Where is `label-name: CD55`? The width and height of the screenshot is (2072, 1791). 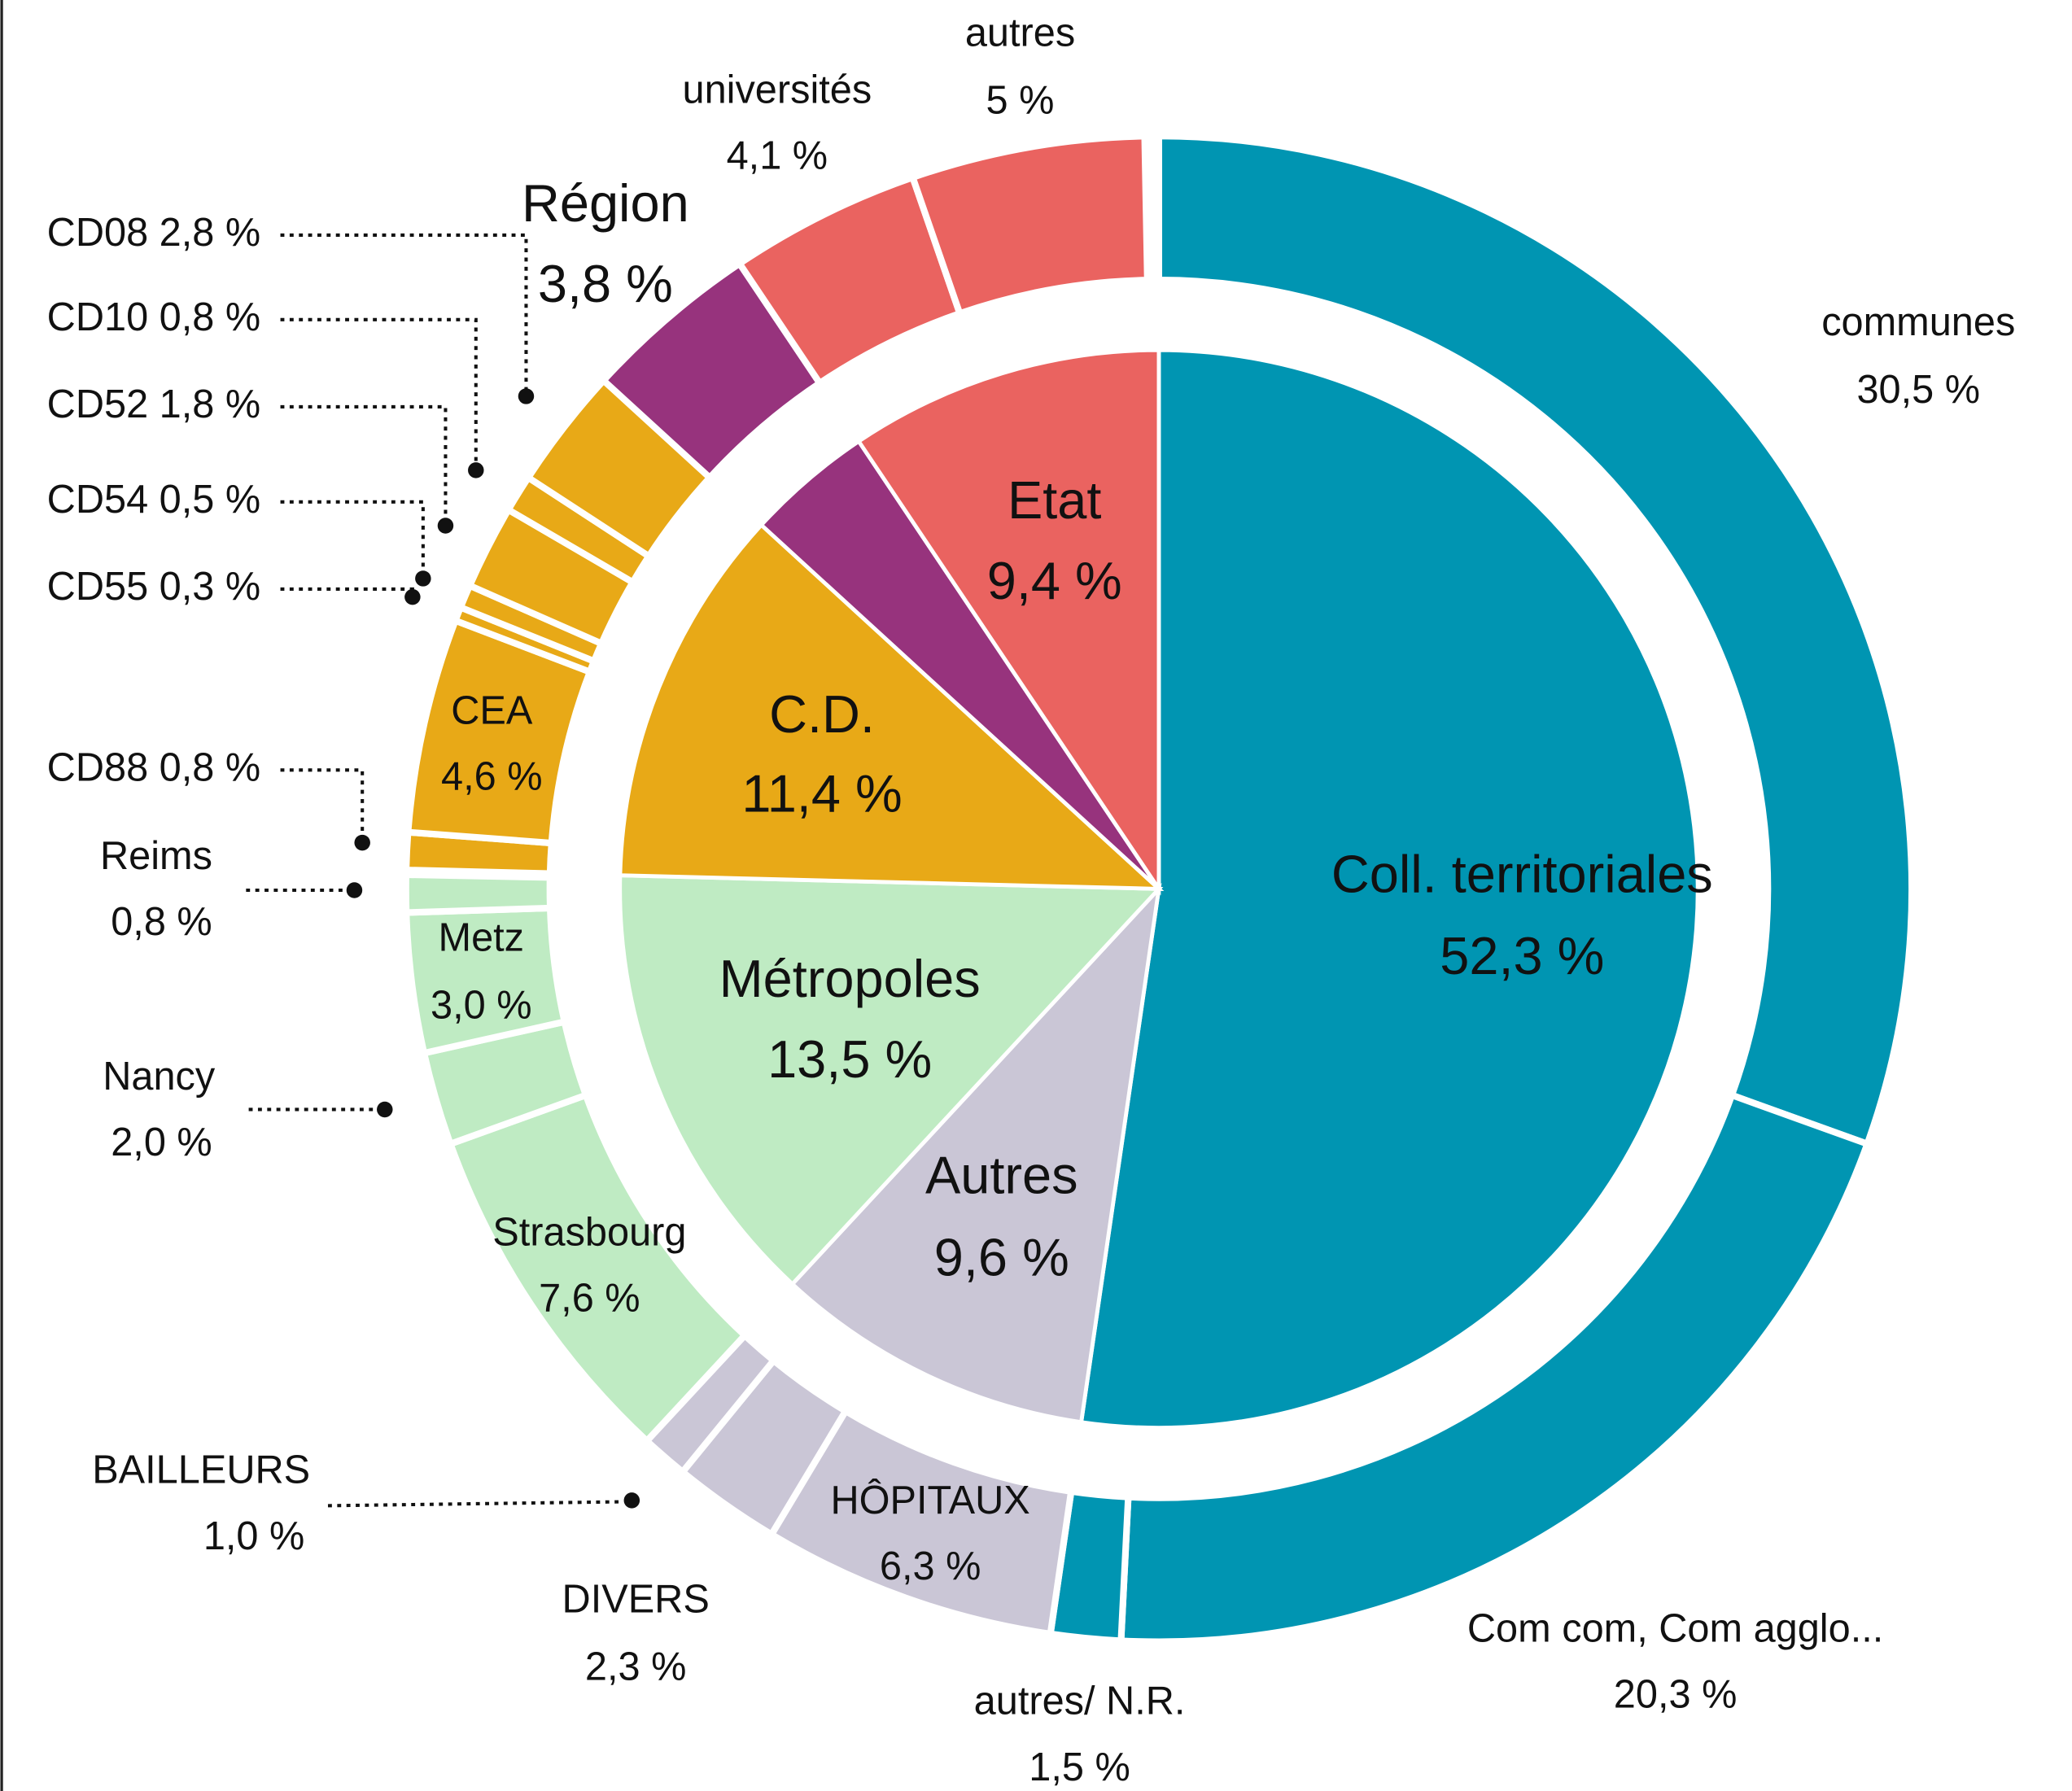 label-name: CD55 is located at coordinates (97, 587).